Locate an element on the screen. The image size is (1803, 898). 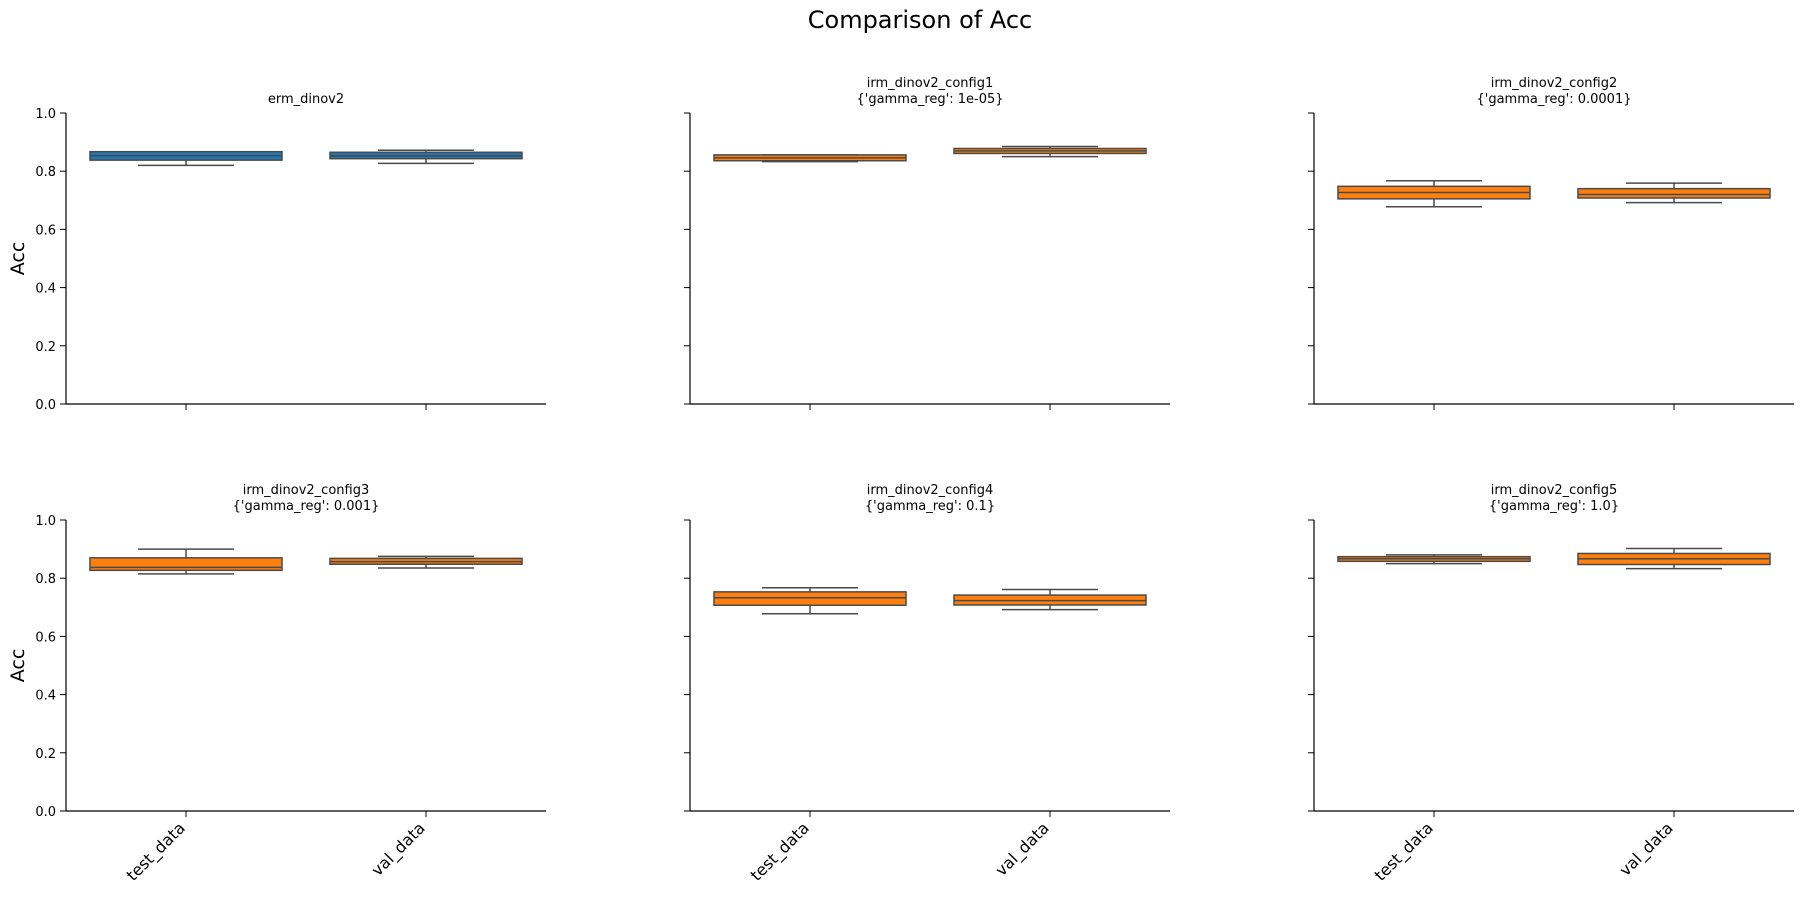
subplot-subtitle: {'gamma_reg': 1.0} is located at coordinates (1554, 506).